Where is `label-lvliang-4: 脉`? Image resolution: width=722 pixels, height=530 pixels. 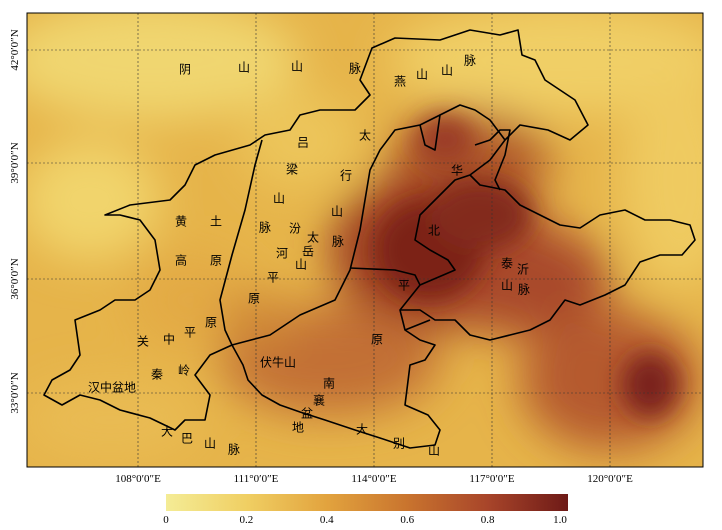
label-lvliang-4: 脉 is located at coordinates (265, 227).